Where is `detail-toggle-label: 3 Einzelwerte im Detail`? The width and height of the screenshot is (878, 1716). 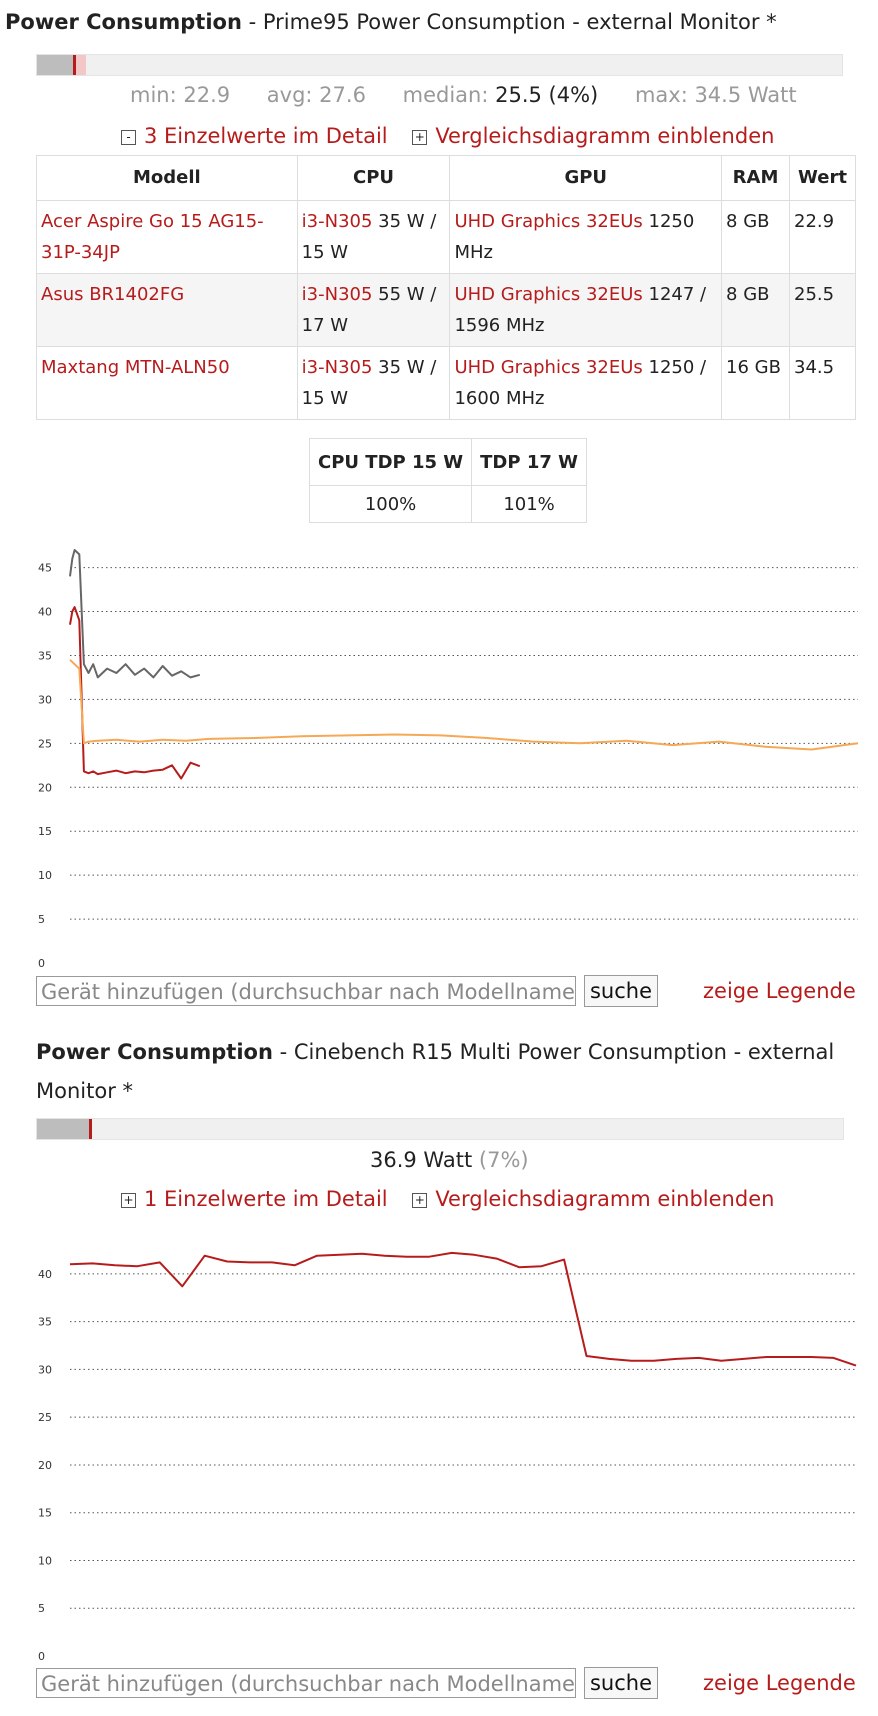
detail-toggle-label: 3 Einzelwerte im Detail is located at coordinates (266, 136).